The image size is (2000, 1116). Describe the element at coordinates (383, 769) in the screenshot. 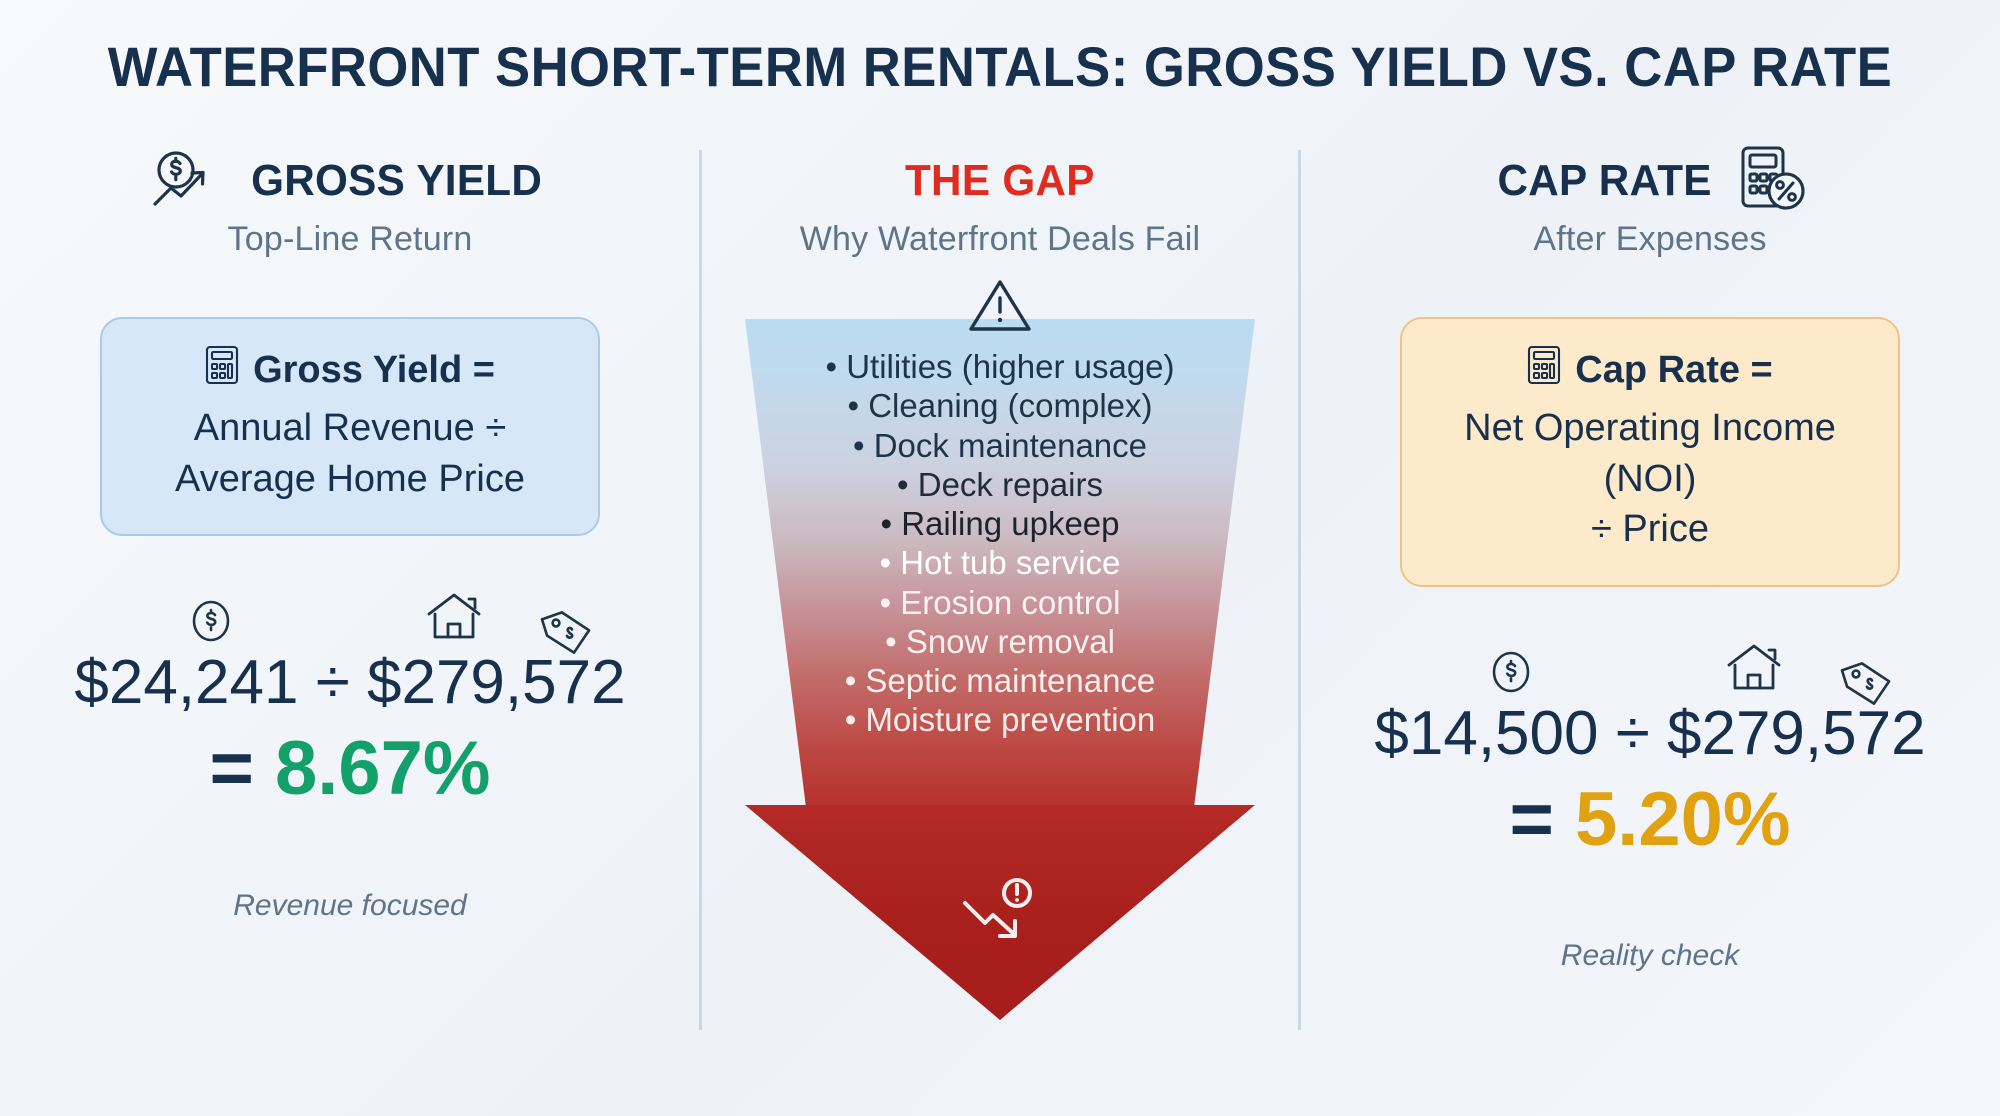

I see `gross-yield-value: 8.67%` at that location.